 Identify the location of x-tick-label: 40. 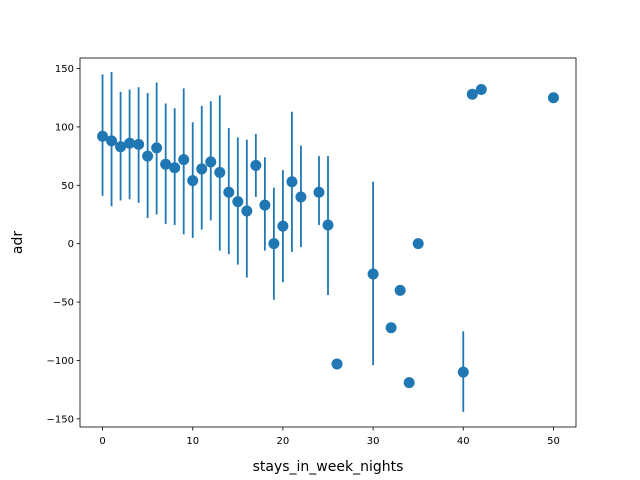
(463, 441).